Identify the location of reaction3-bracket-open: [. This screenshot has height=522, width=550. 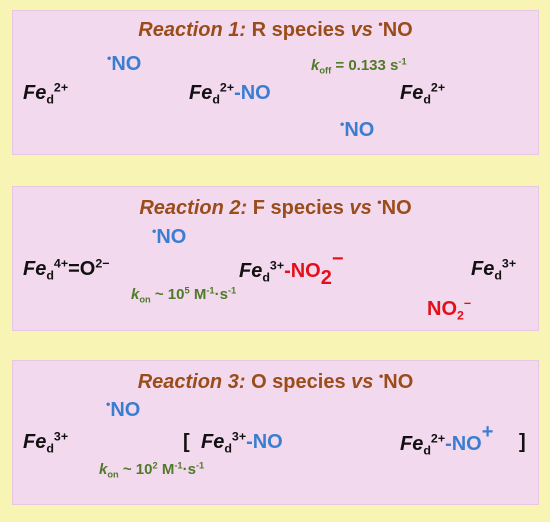
(186, 442).